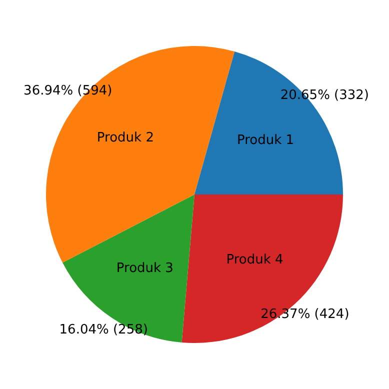 Image resolution: width=389 pixels, height=389 pixels. Describe the element at coordinates (145, 268) in the screenshot. I see `slice-label: Produk 3` at that location.